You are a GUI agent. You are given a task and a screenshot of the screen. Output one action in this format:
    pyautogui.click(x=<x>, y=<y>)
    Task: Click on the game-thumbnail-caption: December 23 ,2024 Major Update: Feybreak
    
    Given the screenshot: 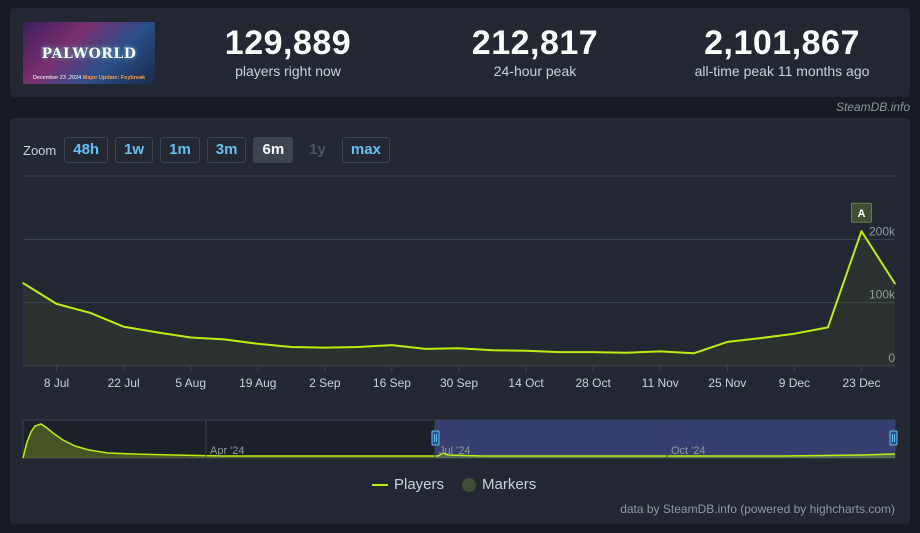 What is the action you would take?
    pyautogui.click(x=89, y=78)
    